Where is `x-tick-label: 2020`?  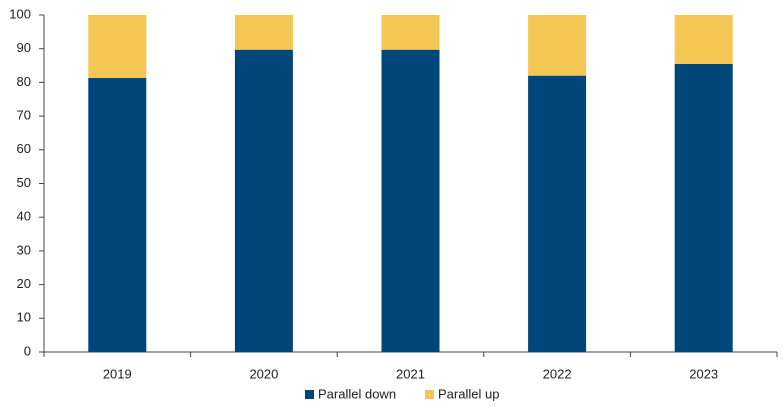
x-tick-label: 2020 is located at coordinates (263, 373).